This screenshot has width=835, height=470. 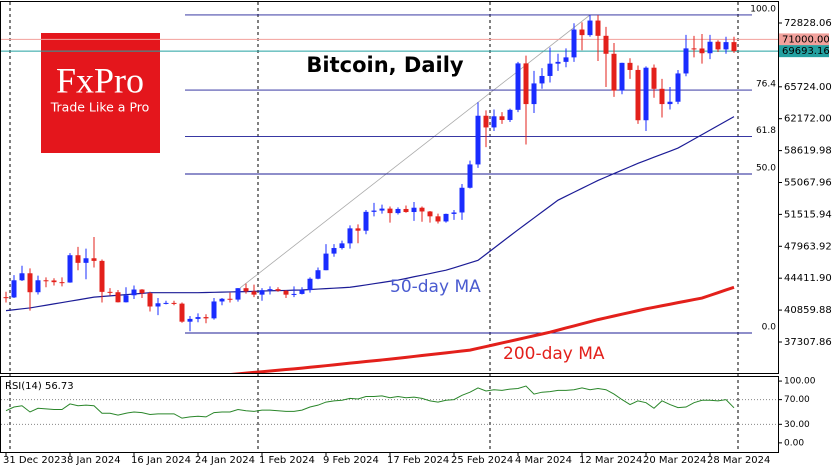 What do you see at coordinates (808, 246) in the screenshot?
I see `y-tick-label: 47963.92` at bounding box center [808, 246].